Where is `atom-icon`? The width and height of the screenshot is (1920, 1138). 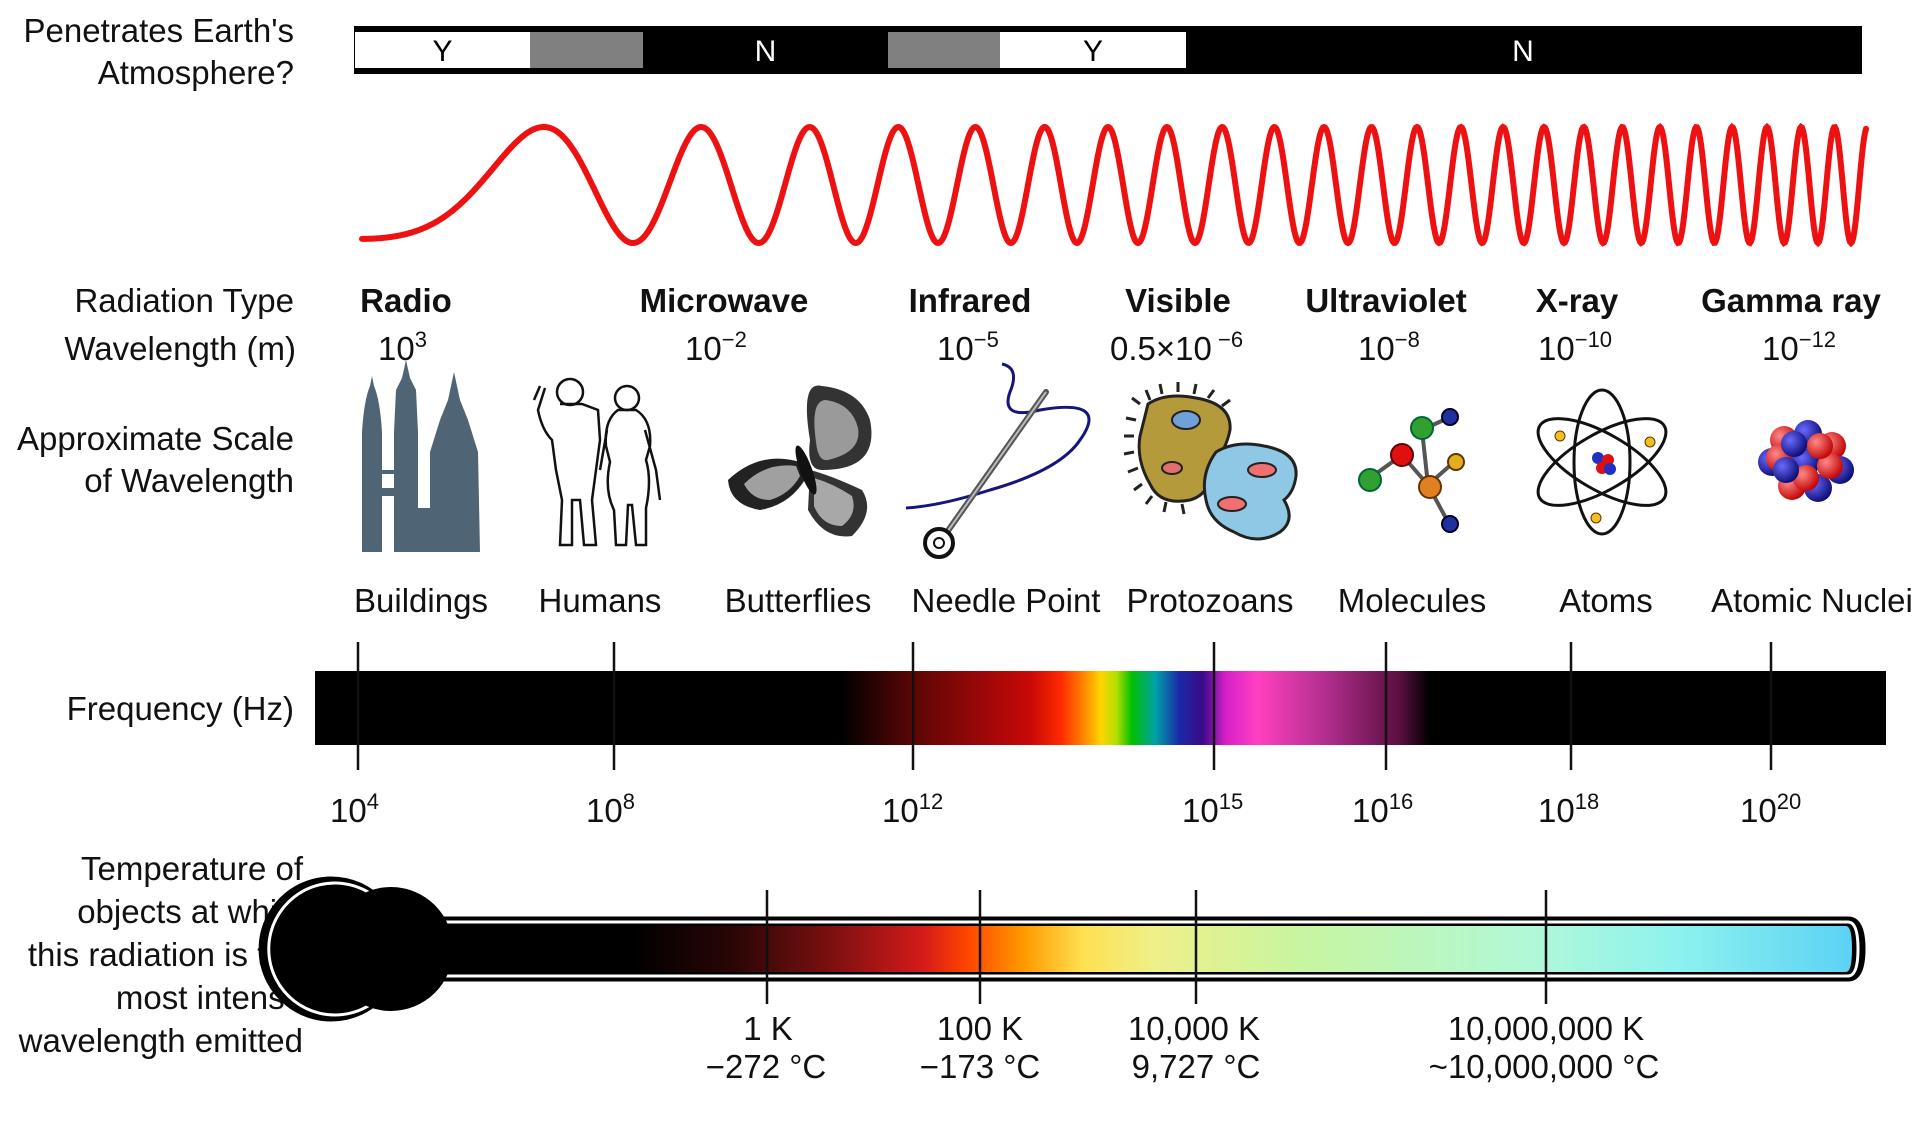 atom-icon is located at coordinates (1602, 462).